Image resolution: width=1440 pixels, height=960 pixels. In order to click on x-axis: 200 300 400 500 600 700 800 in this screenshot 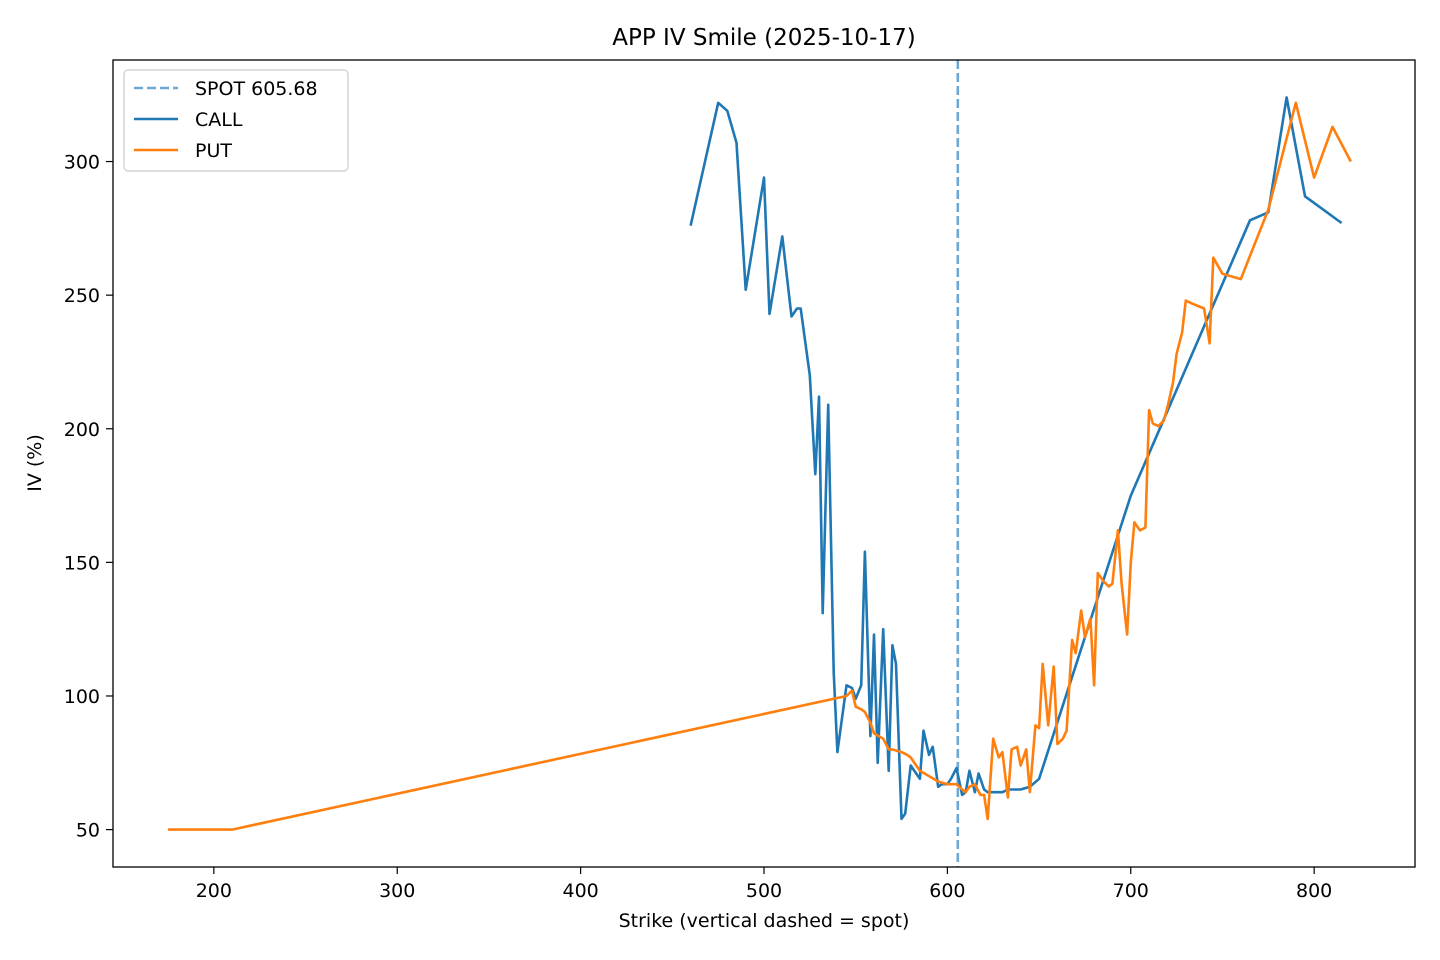, I will do `click(764, 884)`.